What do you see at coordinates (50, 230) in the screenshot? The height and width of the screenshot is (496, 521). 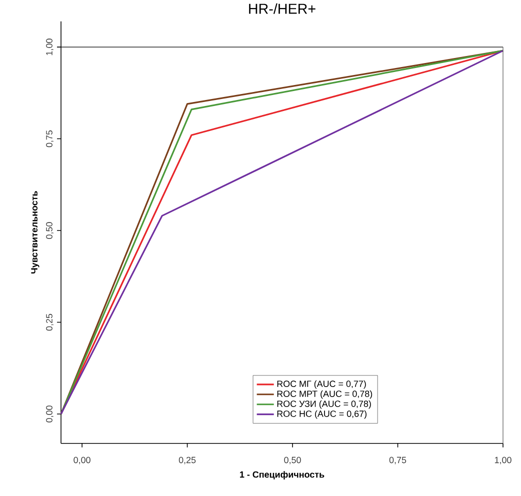 I see `y-tick-label: 0,50` at bounding box center [50, 230].